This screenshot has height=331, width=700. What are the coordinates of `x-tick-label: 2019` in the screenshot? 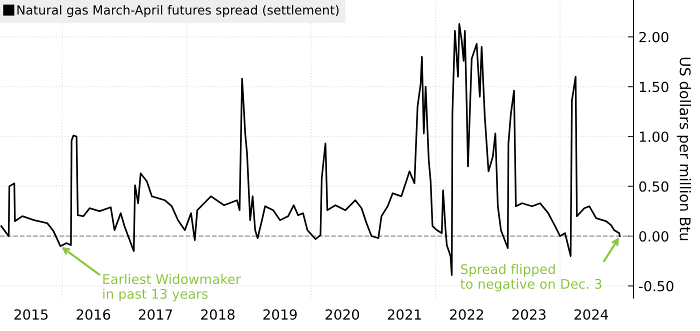 It's located at (280, 314).